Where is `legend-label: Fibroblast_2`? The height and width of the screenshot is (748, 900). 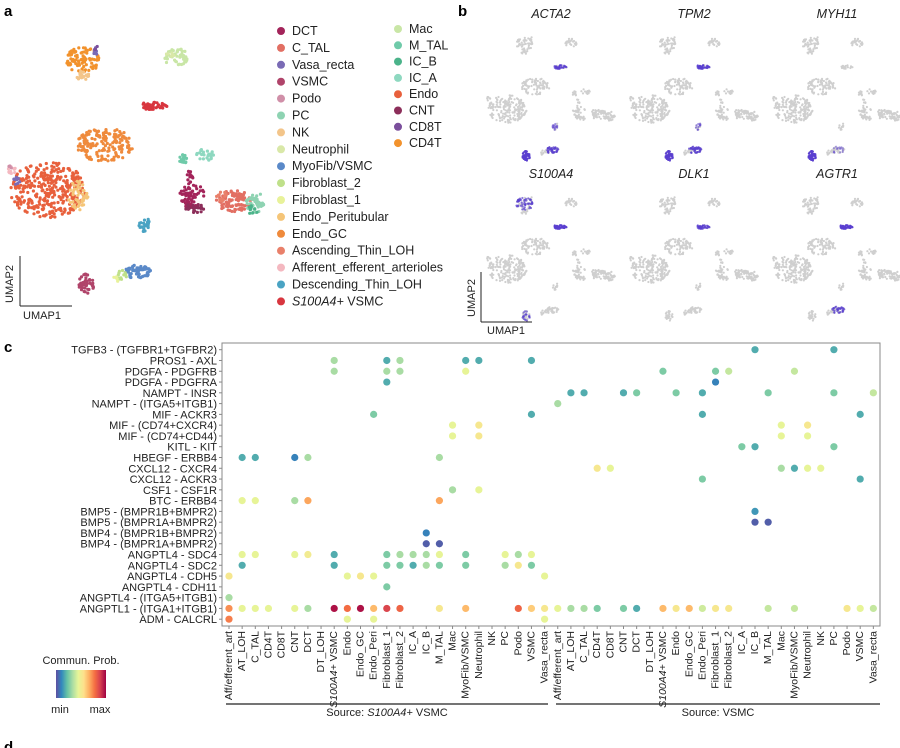 legend-label: Fibroblast_2 is located at coordinates (326, 183).